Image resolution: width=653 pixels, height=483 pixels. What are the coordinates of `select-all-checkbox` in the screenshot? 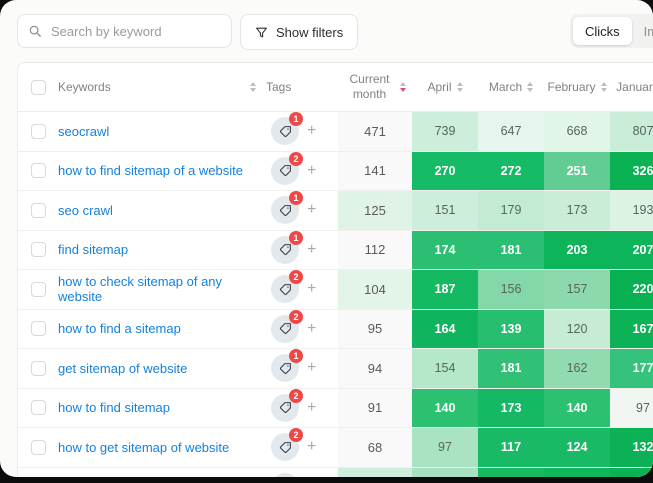 It's located at (38, 87).